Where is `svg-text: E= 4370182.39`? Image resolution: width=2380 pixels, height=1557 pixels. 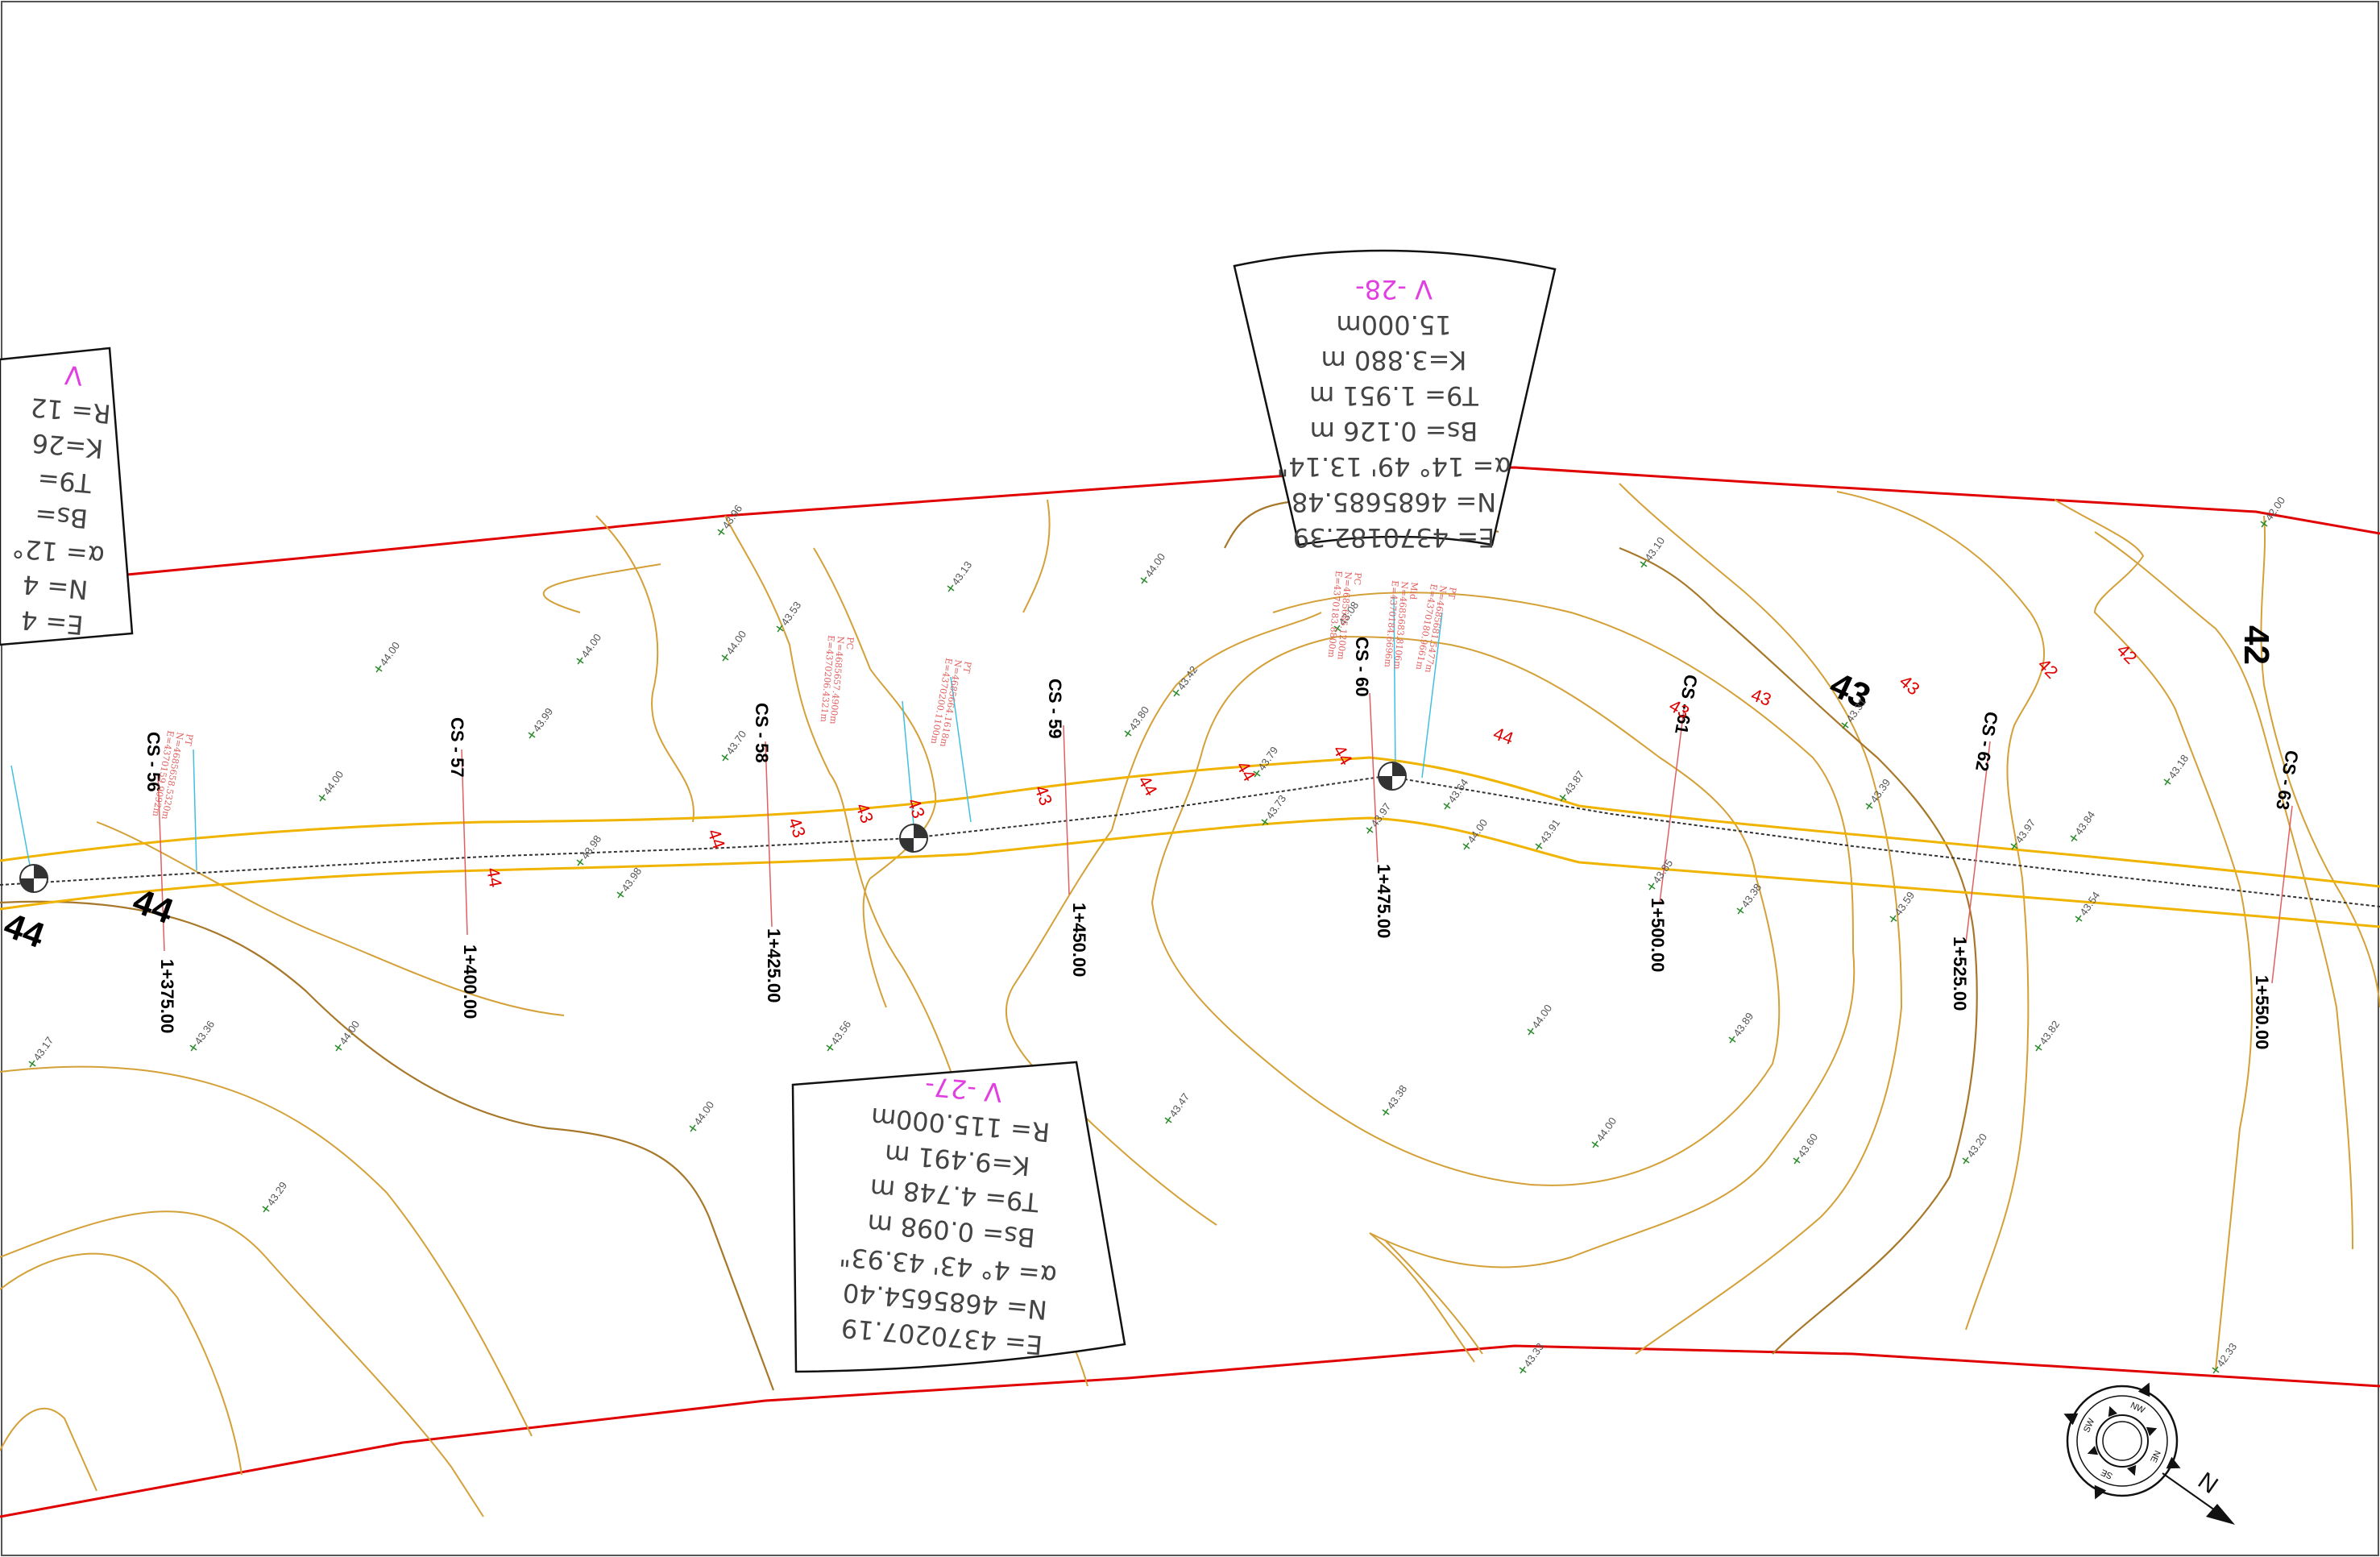 svg-text: E= 4370182.39 is located at coordinates (1394, 537).